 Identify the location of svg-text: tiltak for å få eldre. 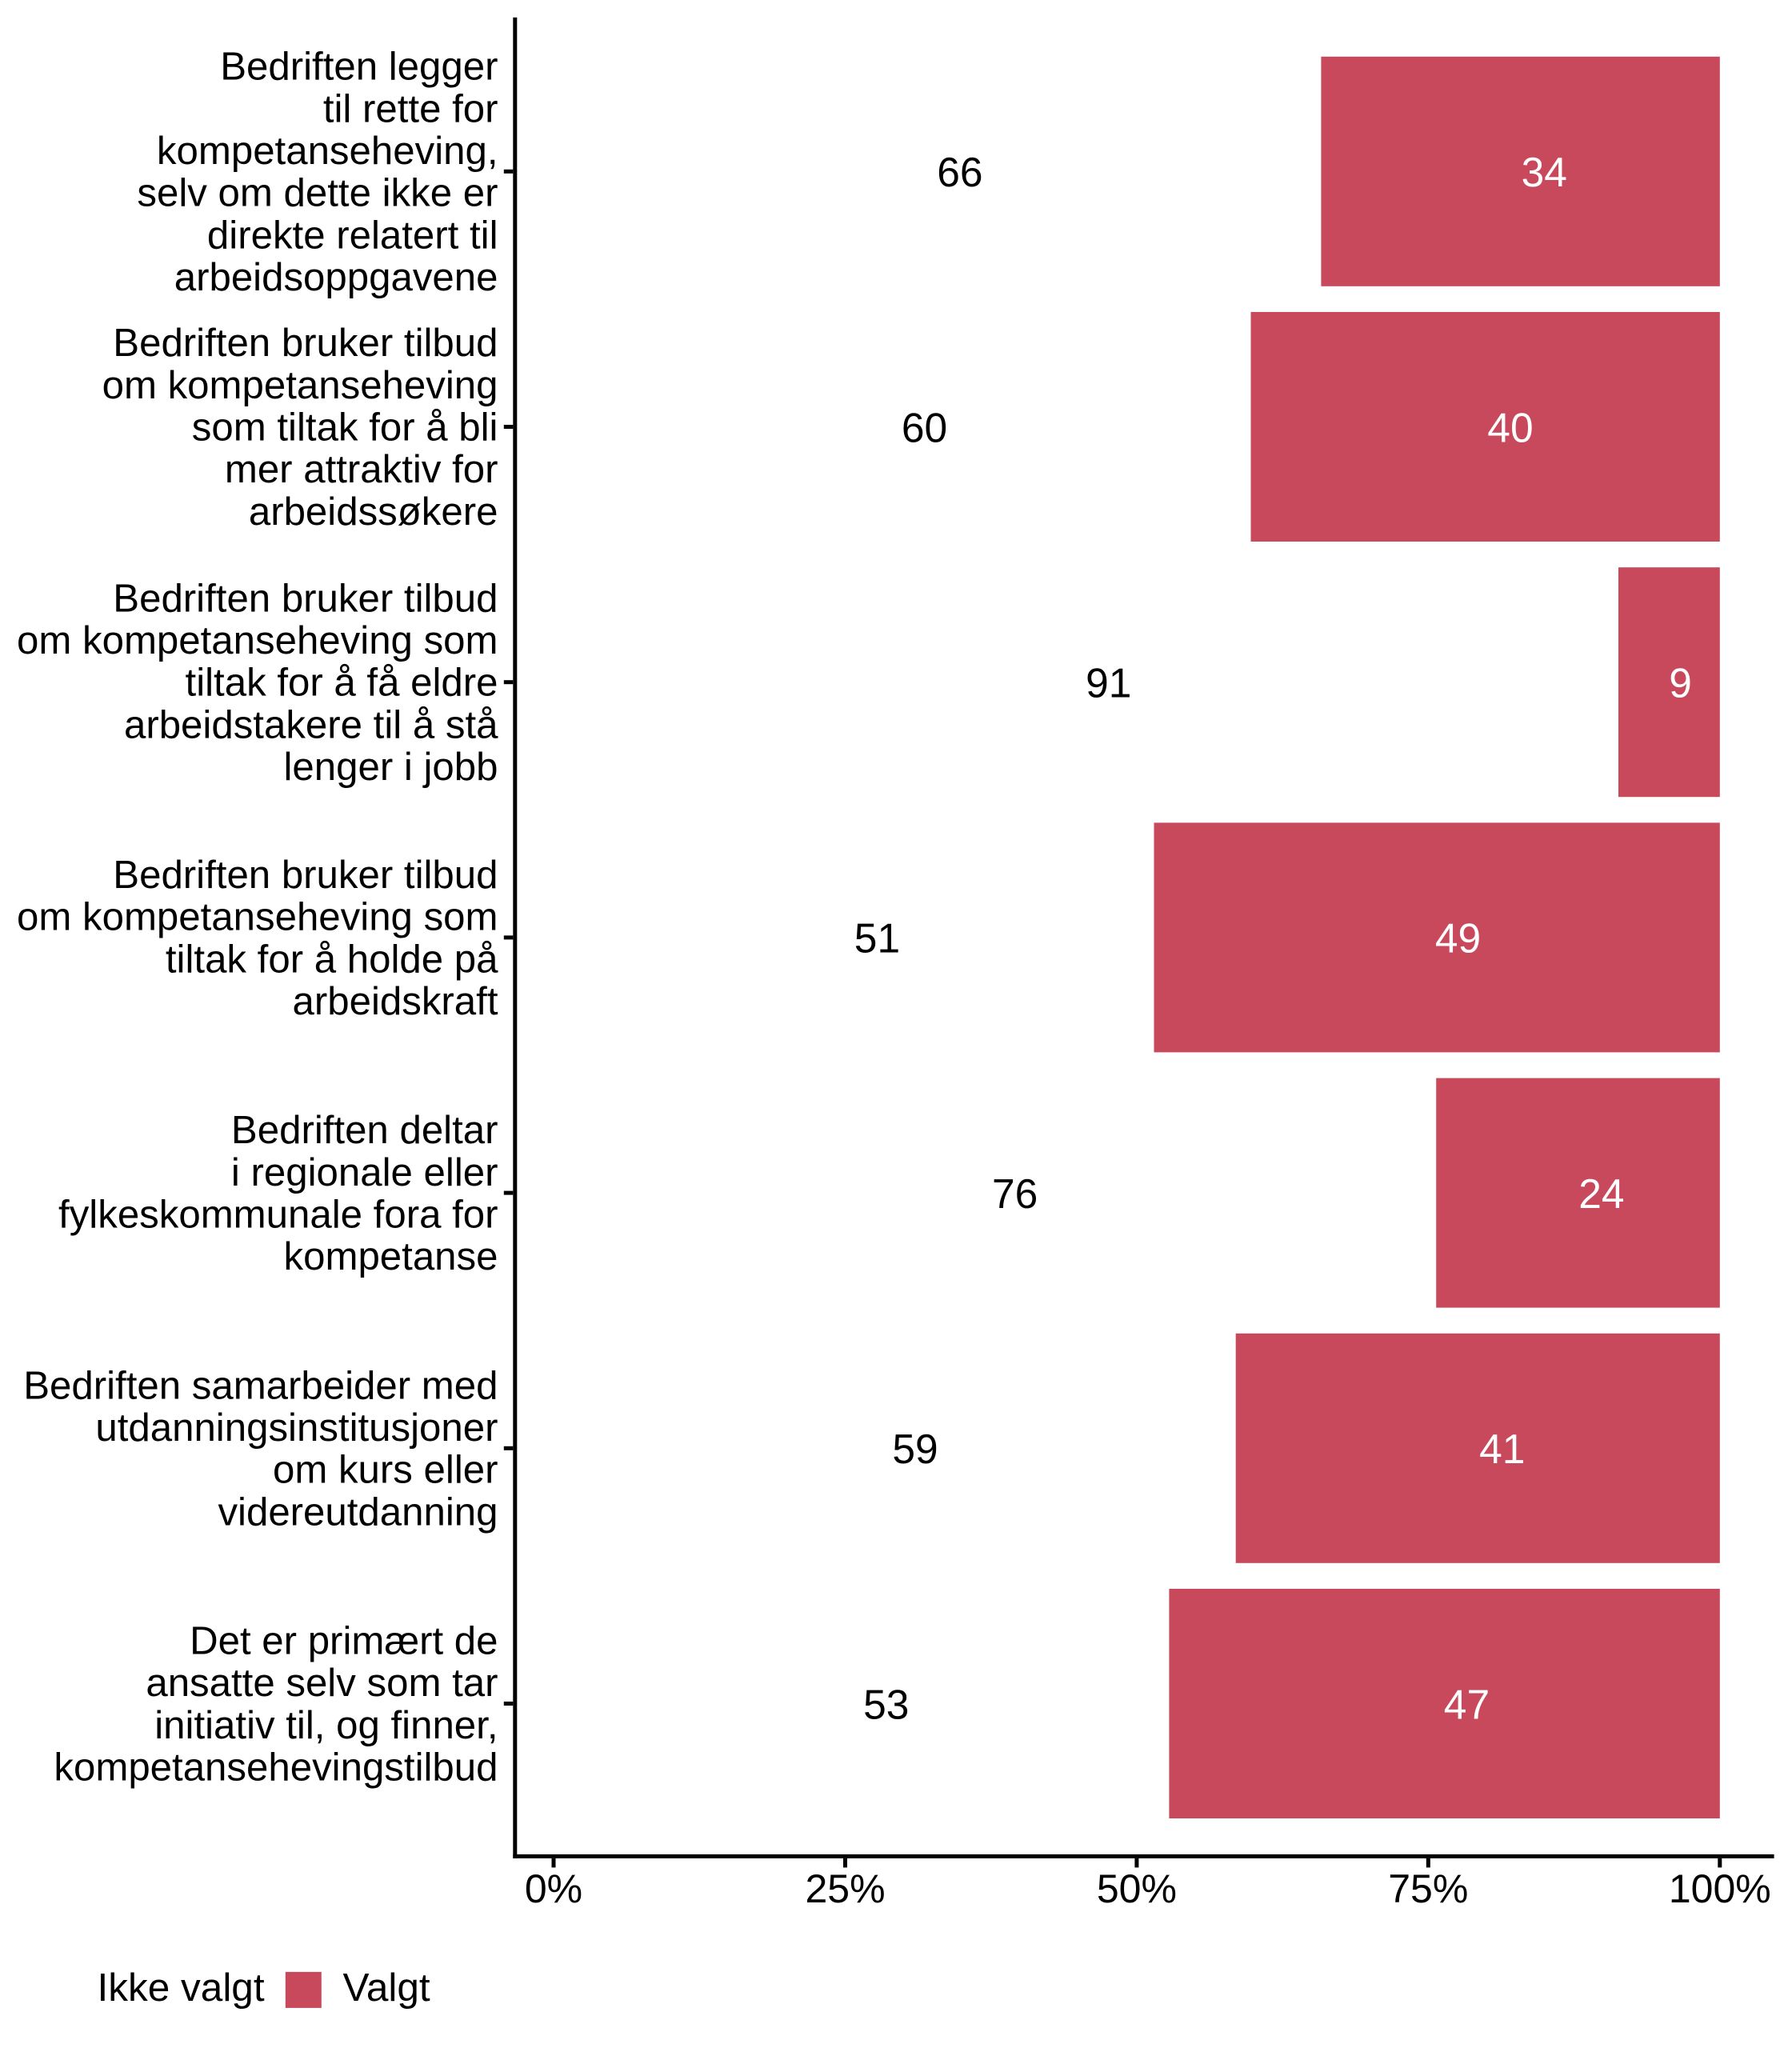
(342, 683).